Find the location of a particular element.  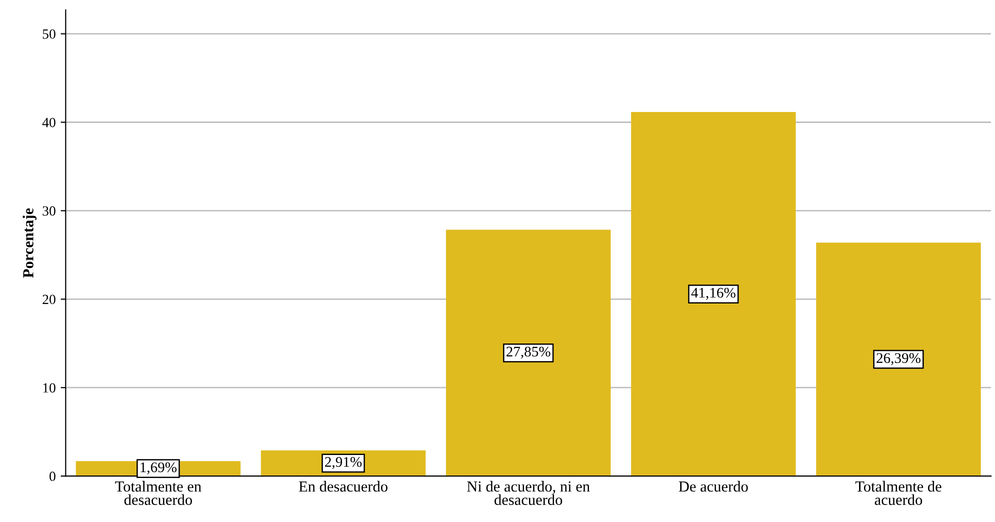

data-label: 2,91% is located at coordinates (343, 463).